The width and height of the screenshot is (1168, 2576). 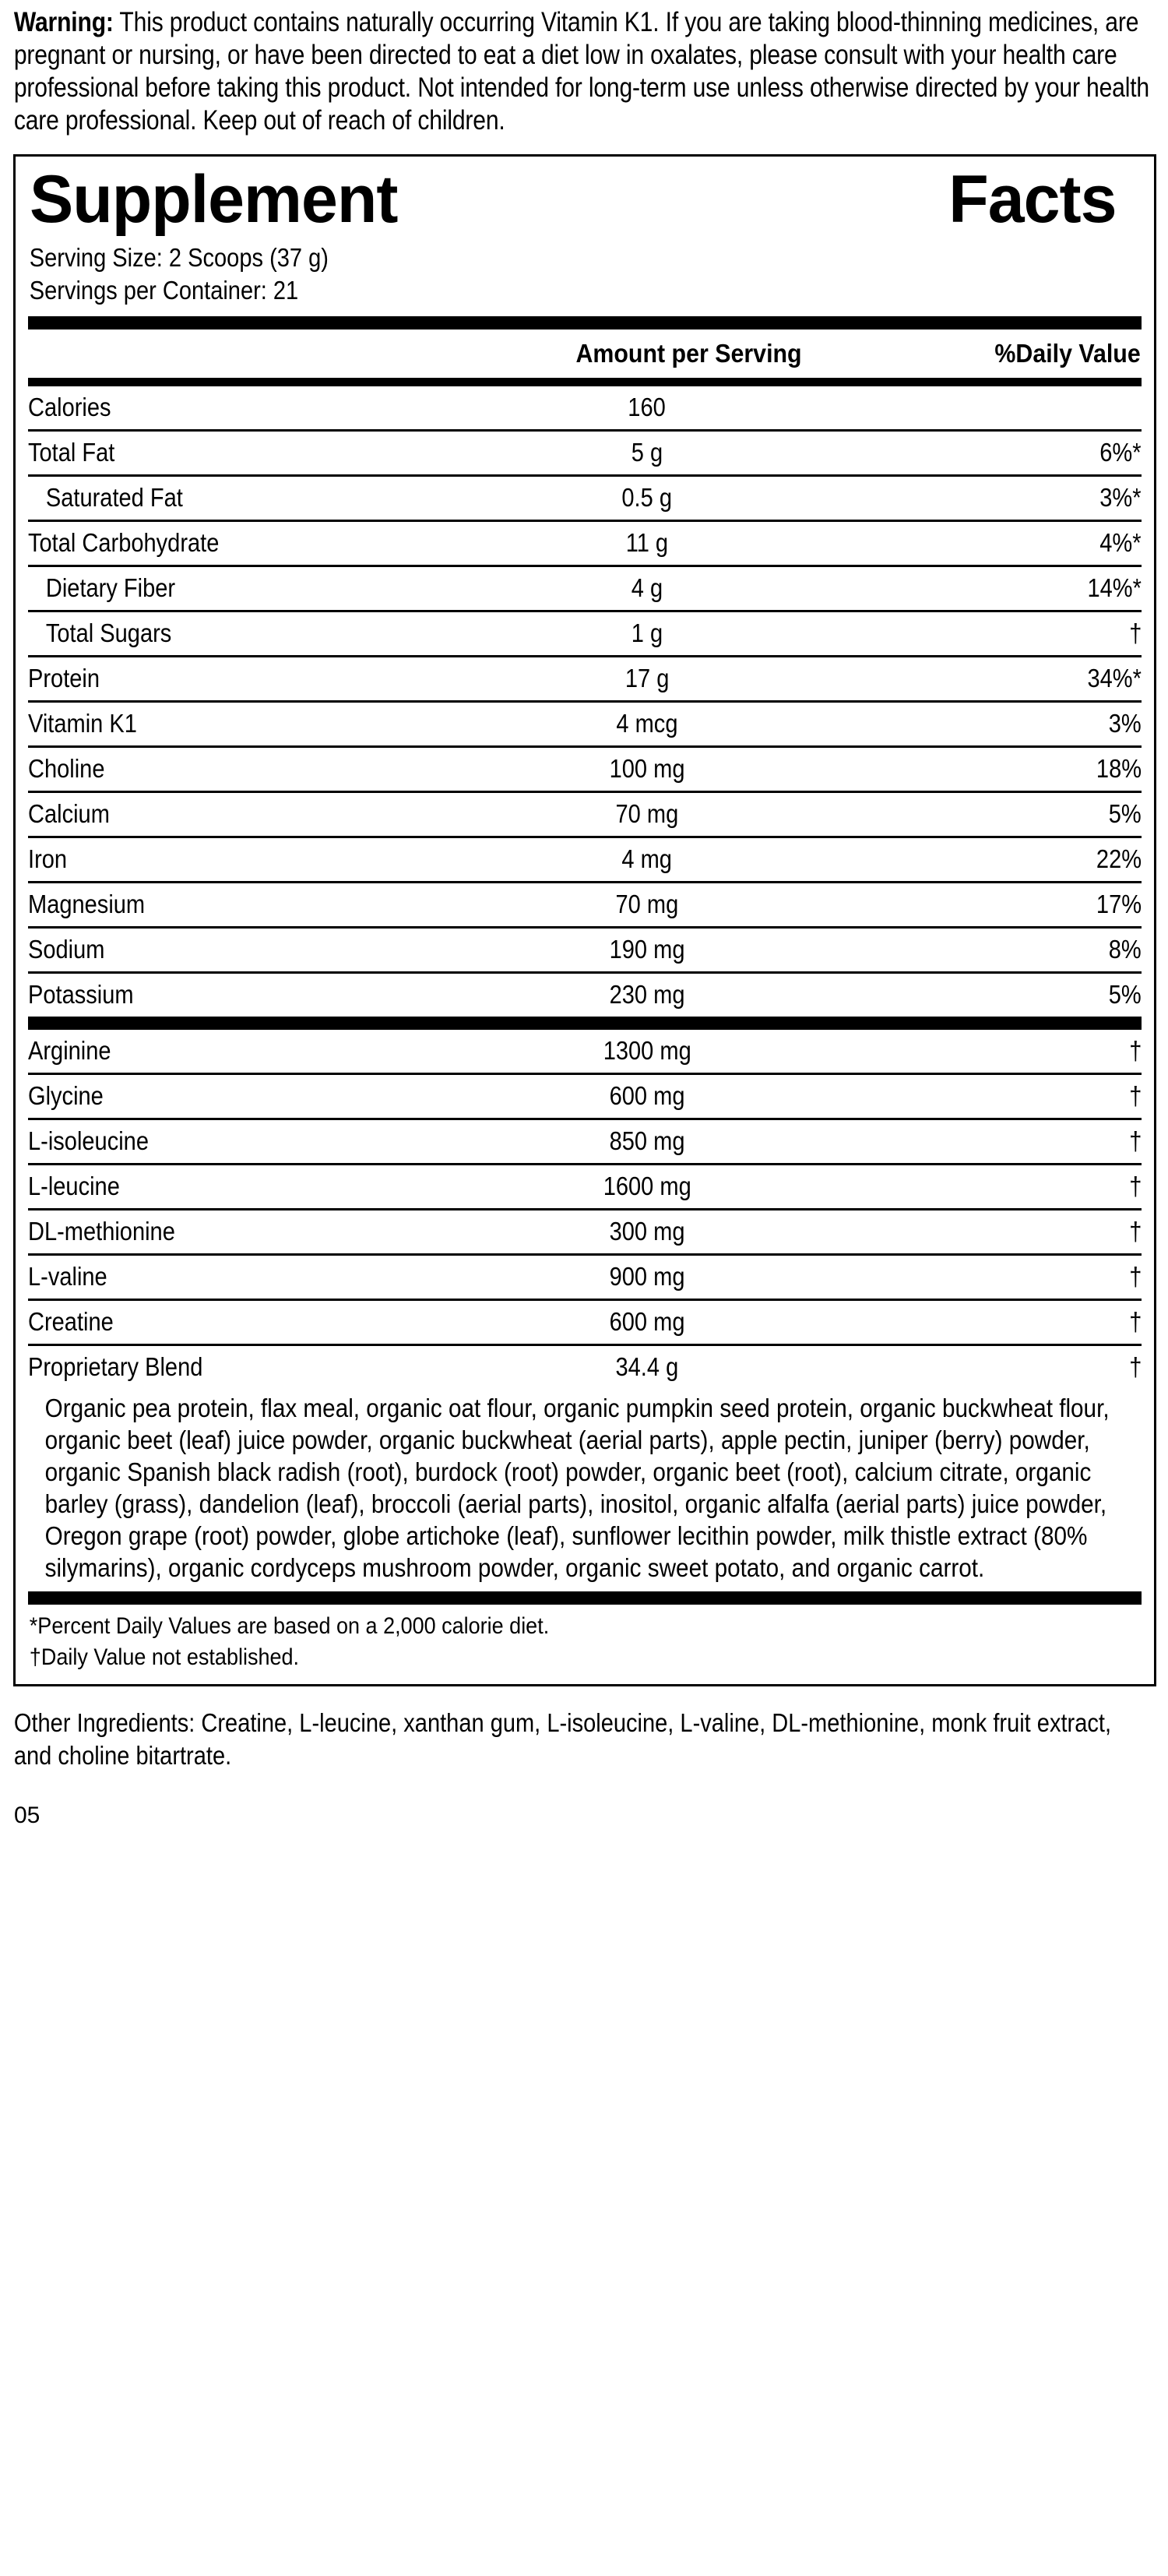 What do you see at coordinates (647, 1367) in the screenshot?
I see `blend-amount-cell: 34.4 g` at bounding box center [647, 1367].